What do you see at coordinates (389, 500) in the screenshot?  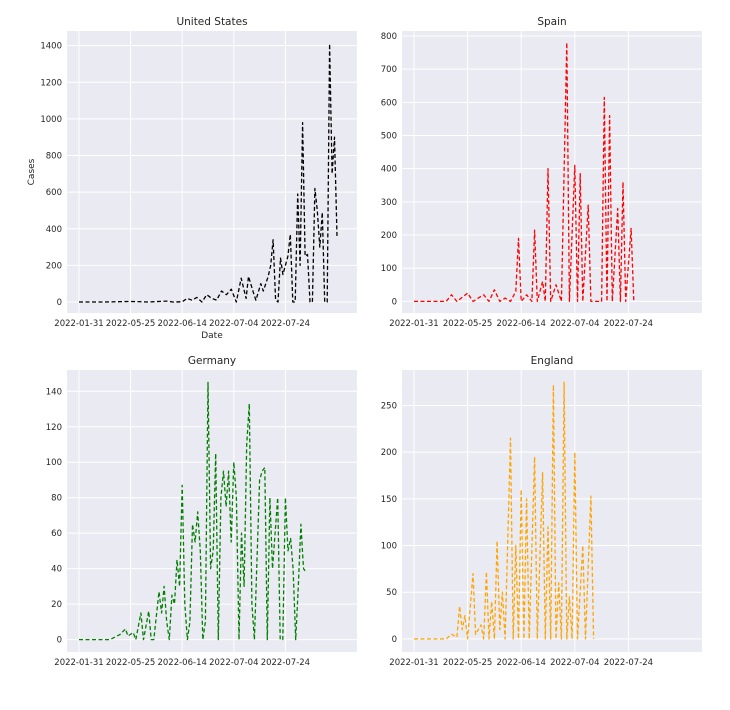 I see `y-tick-label: 150` at bounding box center [389, 500].